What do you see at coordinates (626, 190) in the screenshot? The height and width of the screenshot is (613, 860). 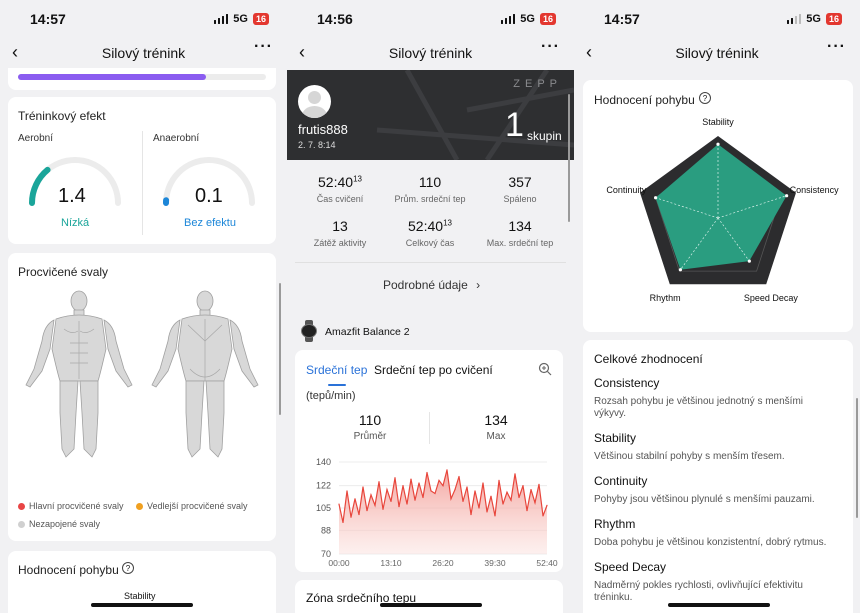 I see `radar-axis-label: Continuity` at bounding box center [626, 190].